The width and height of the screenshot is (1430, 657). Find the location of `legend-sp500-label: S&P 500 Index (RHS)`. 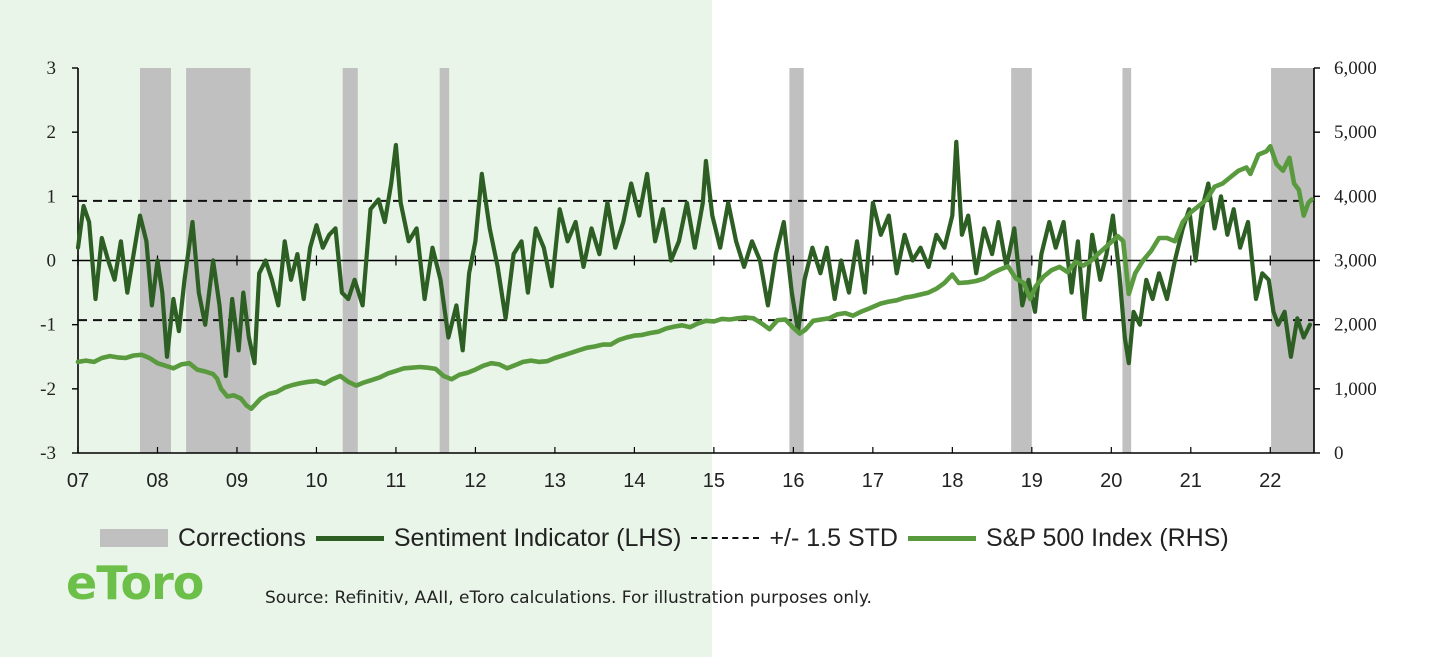

legend-sp500-label: S&P 500 Index (RHS) is located at coordinates (1107, 537).